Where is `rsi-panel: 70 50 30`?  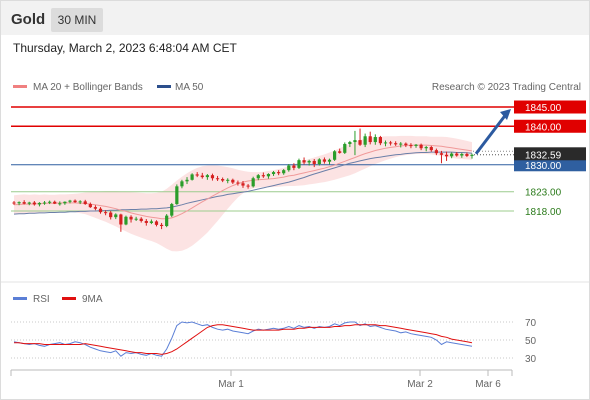
rsi-panel: 70 50 30 is located at coordinates (274, 341).